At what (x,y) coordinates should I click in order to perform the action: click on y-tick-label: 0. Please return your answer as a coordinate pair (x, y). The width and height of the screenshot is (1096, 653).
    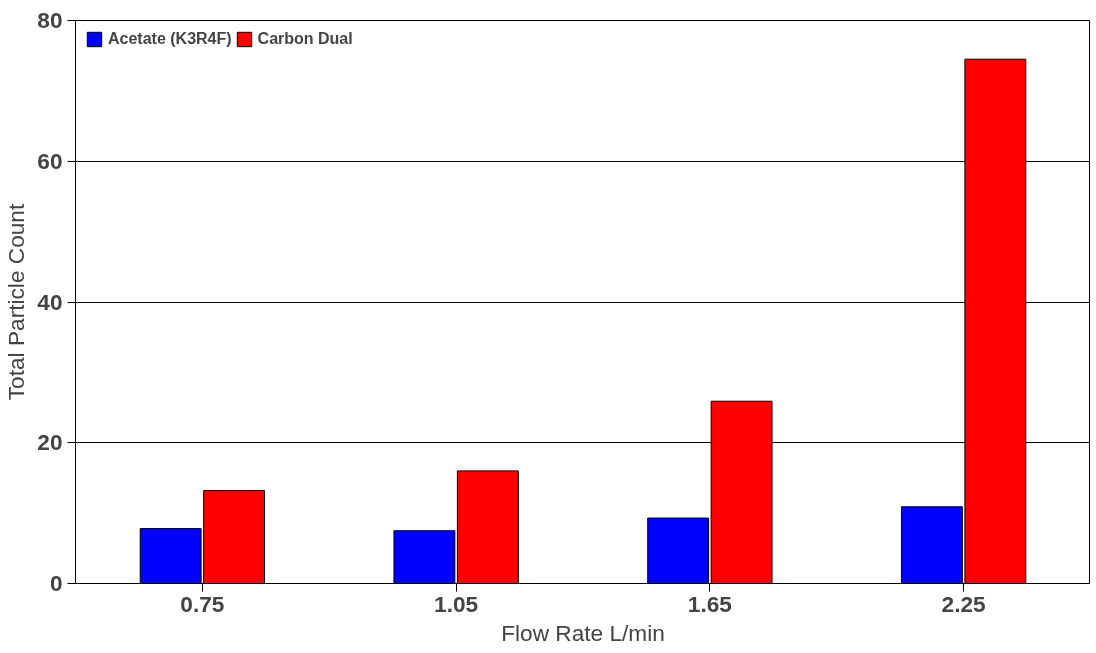
    Looking at the image, I should click on (56, 583).